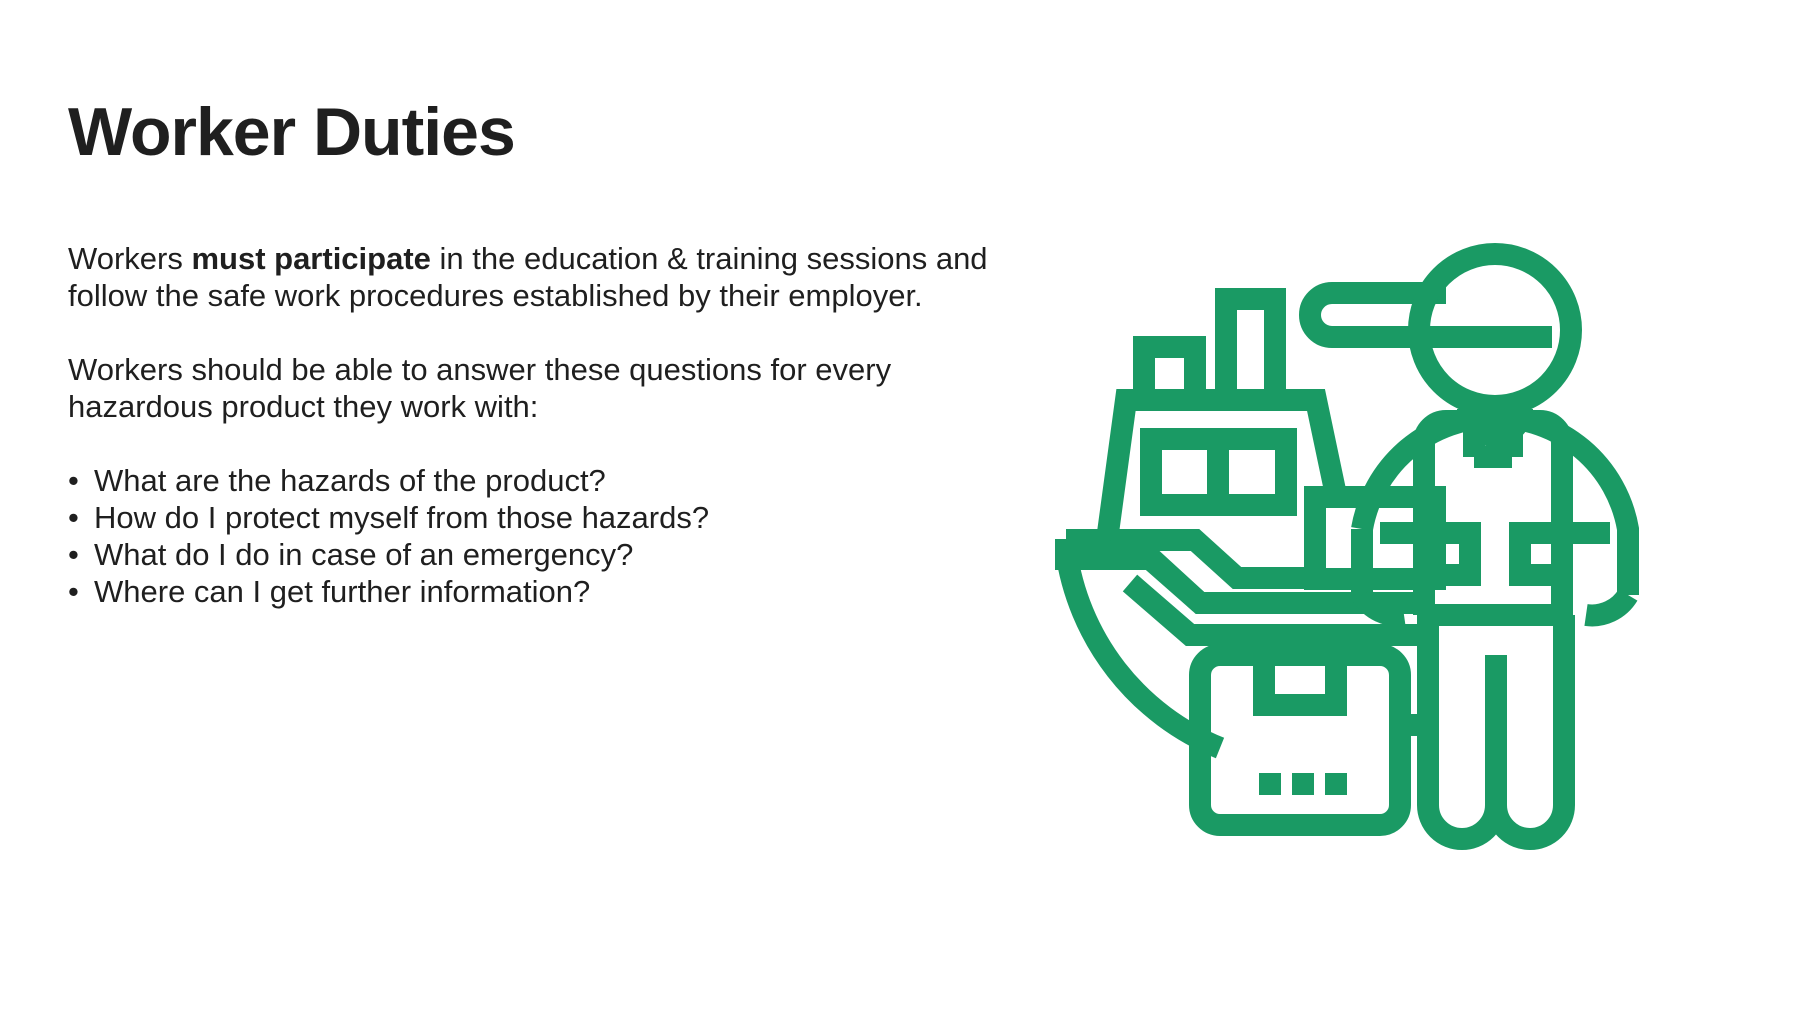 The image size is (1800, 1010). Describe the element at coordinates (1250, 344) in the screenshot. I see `ship-chimney-tall` at that location.